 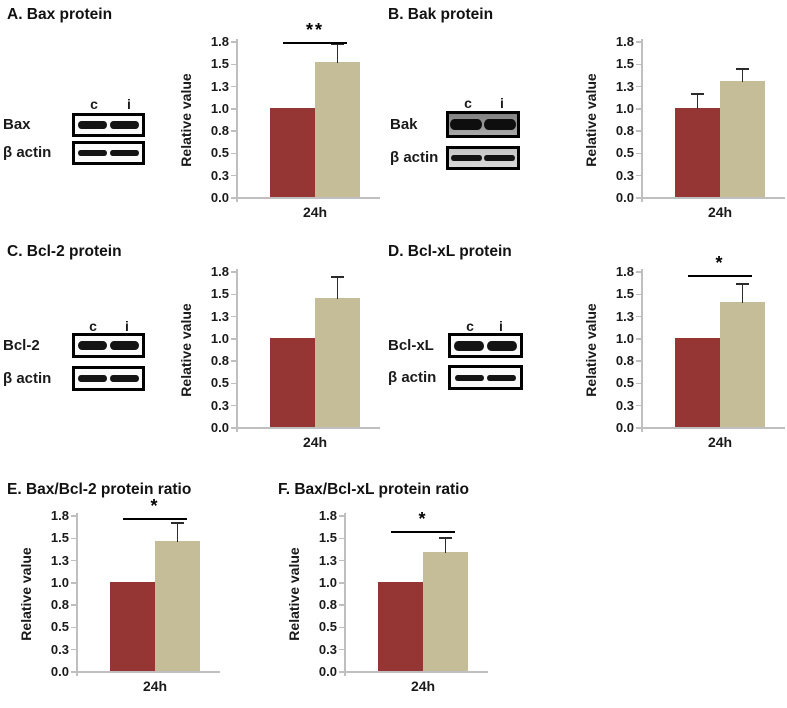 I want to click on western-blot-bak: c i Bak β actin, so click(x=497, y=136).